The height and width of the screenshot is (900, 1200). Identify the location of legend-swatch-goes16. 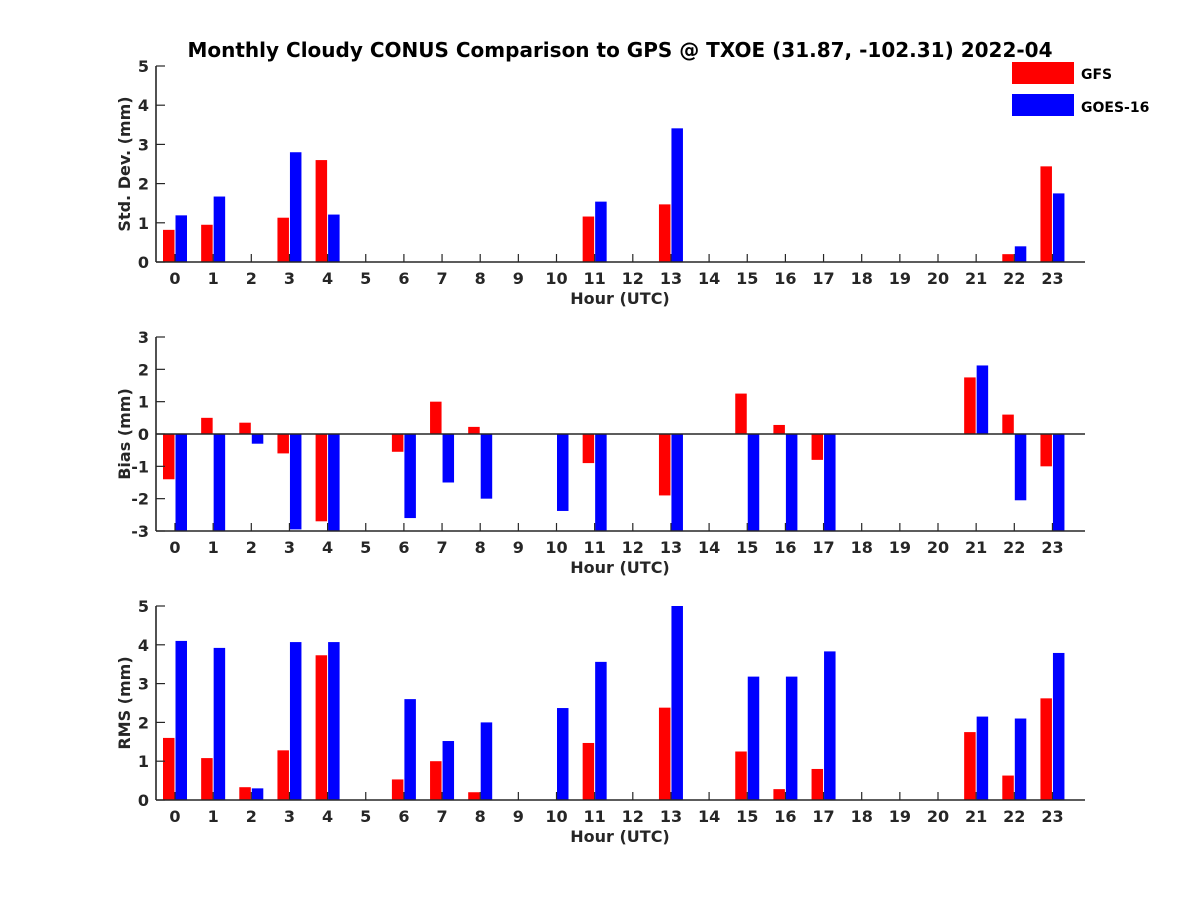
(1043, 105).